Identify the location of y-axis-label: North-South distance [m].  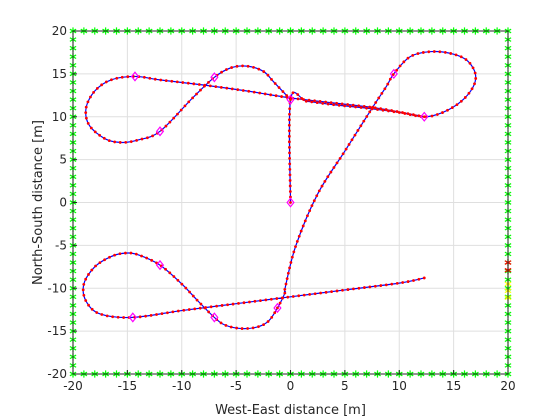
(38, 202).